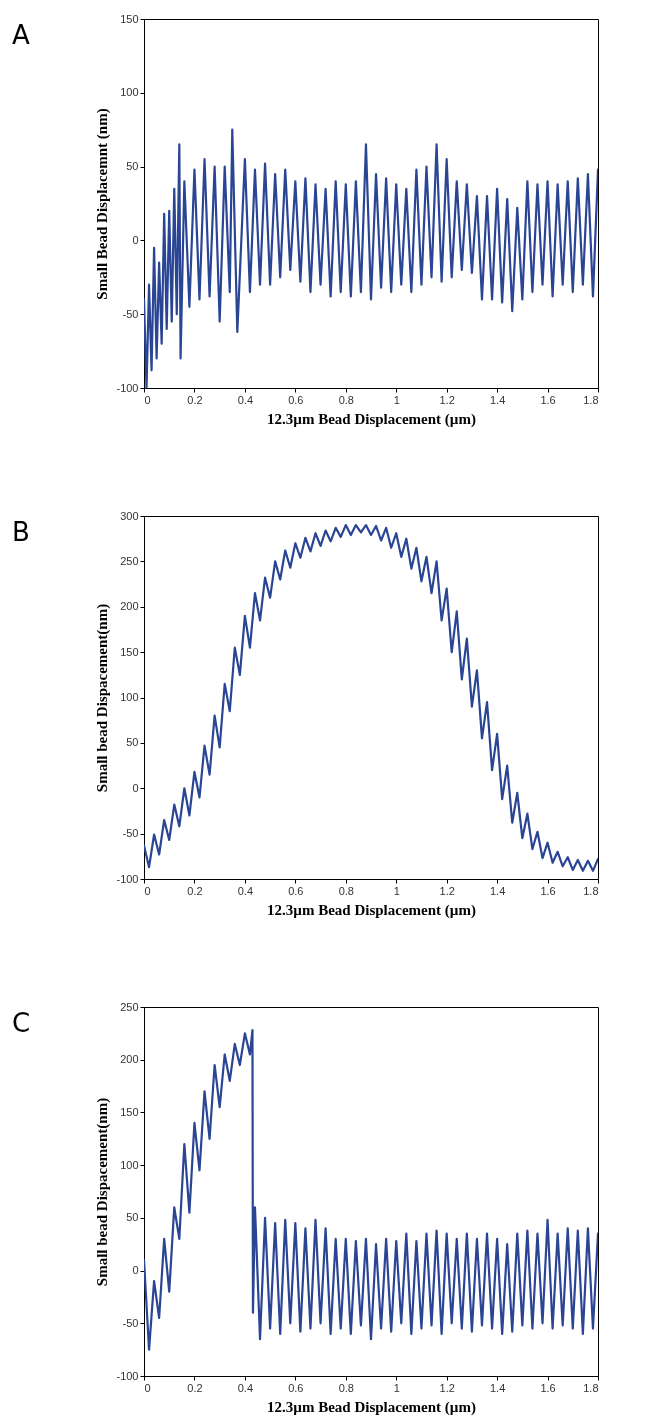  What do you see at coordinates (21, 532) in the screenshot?
I see `chart-title: B` at bounding box center [21, 532].